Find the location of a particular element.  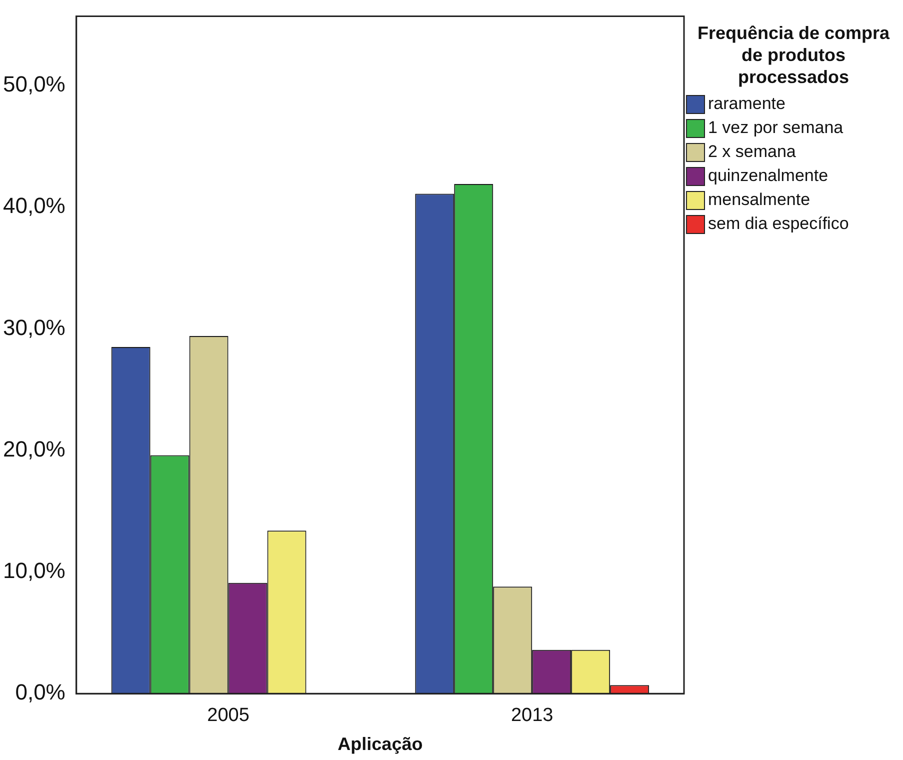

y-tick-label: 30,0% is located at coordinates (34, 327).